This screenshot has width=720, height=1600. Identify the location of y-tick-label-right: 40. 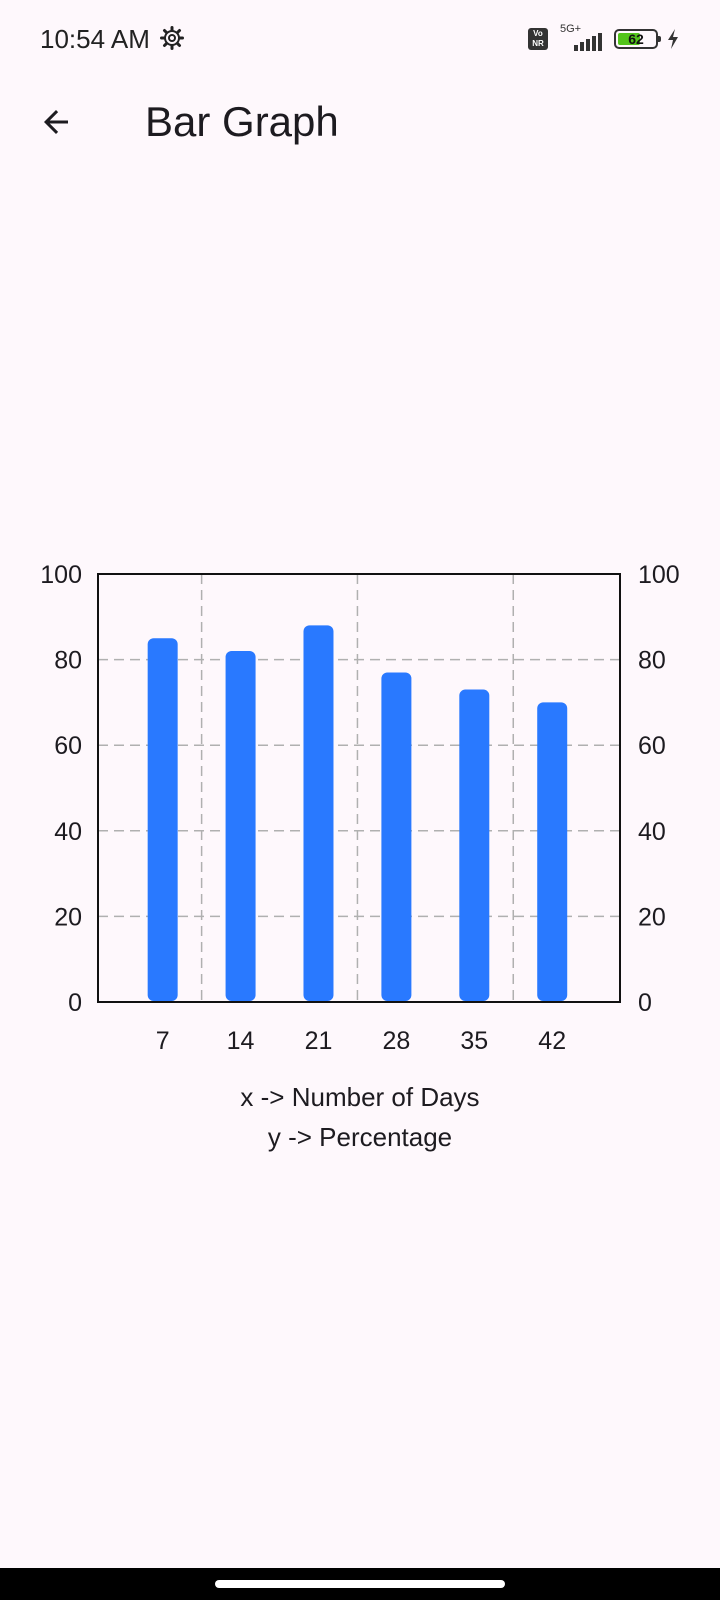
(652, 832).